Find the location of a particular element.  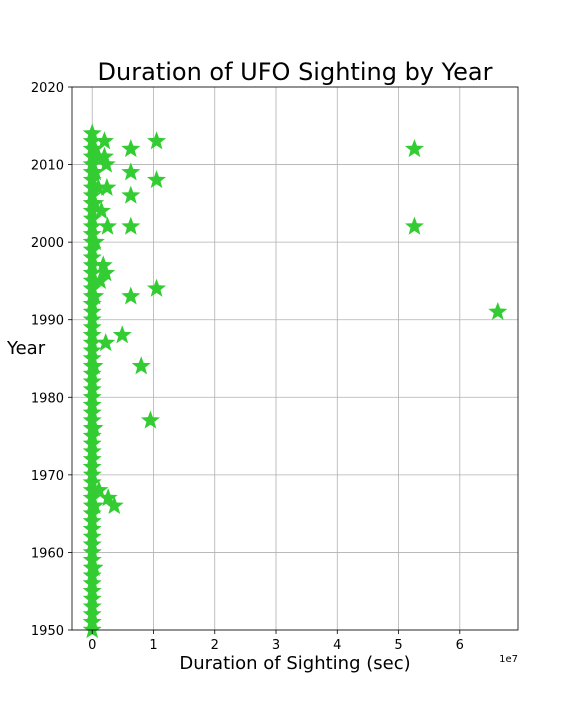

x-axis-ticks: 0 1 2 3 4 5 6 is located at coordinates (276, 641).